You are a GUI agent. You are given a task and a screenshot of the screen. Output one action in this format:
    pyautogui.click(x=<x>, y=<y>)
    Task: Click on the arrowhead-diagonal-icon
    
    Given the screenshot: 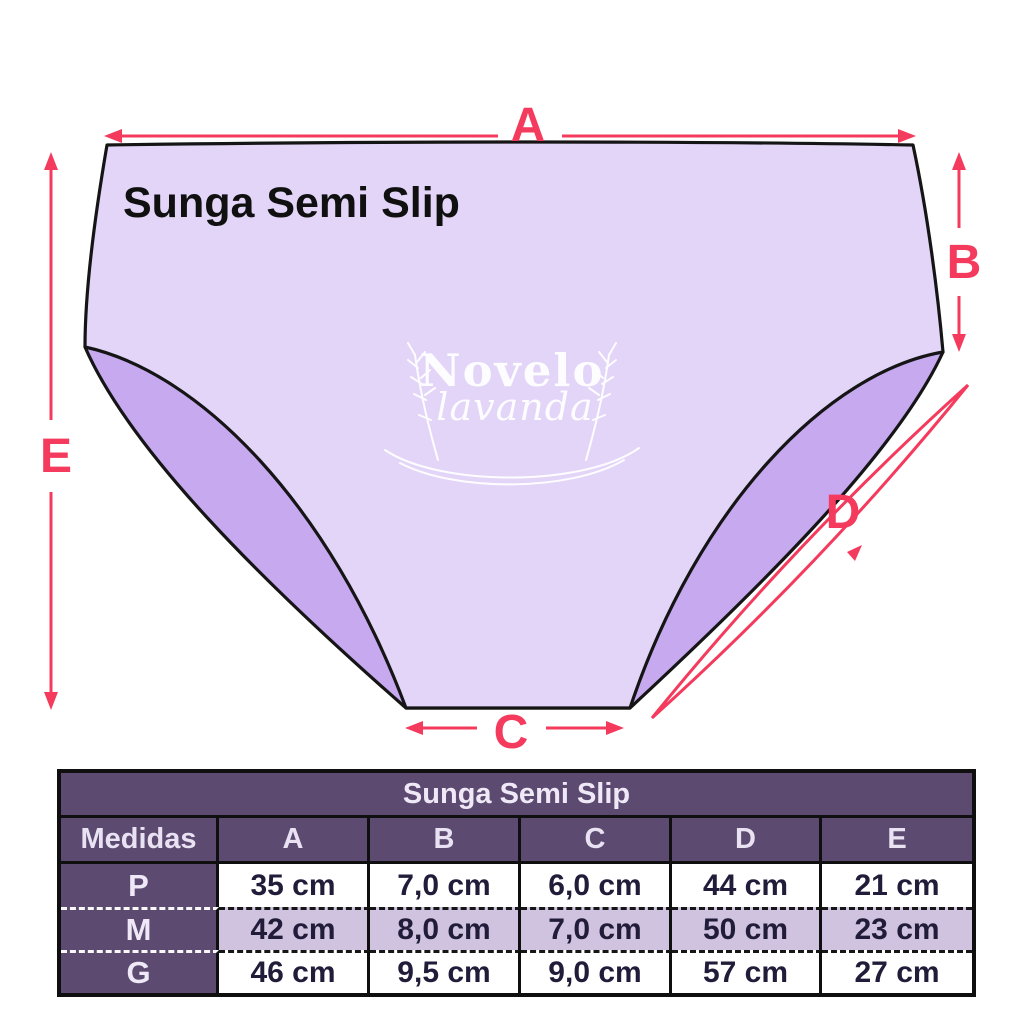 What is the action you would take?
    pyautogui.click(x=854, y=553)
    